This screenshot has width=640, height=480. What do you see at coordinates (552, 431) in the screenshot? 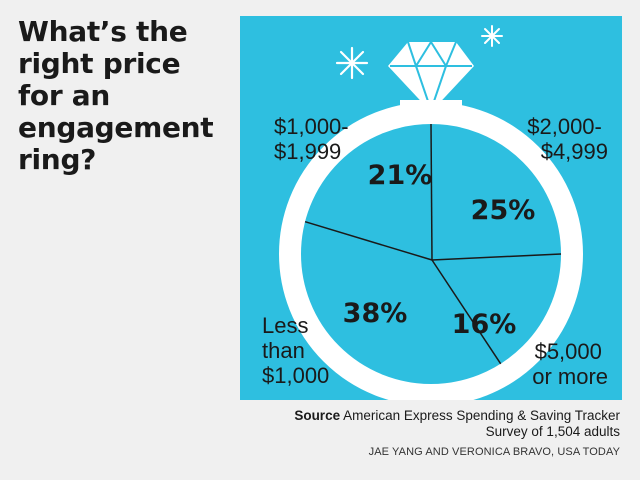
I see `source-text-2: Survey of 1,504 adults` at bounding box center [552, 431].